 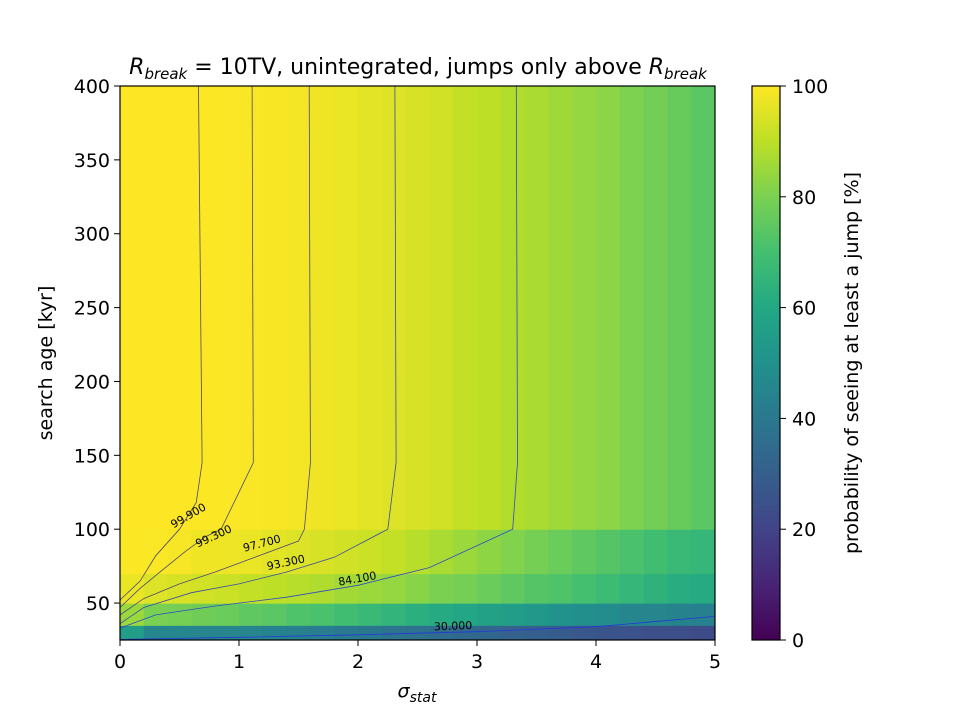 I want to click on y-tick-label: 300, so click(x=92, y=235).